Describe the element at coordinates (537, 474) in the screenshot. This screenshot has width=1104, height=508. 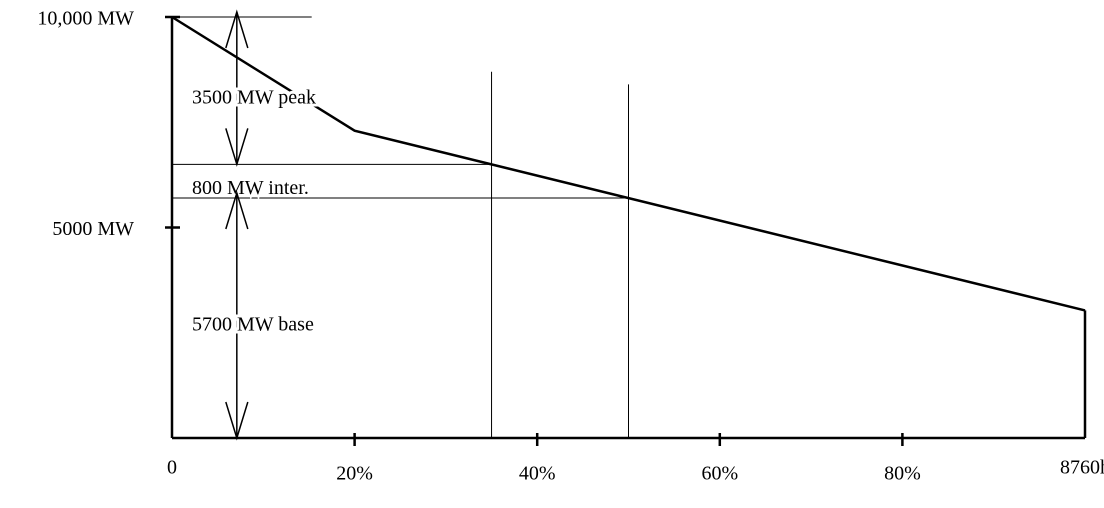
I see `x-tick-label: 40%` at that location.